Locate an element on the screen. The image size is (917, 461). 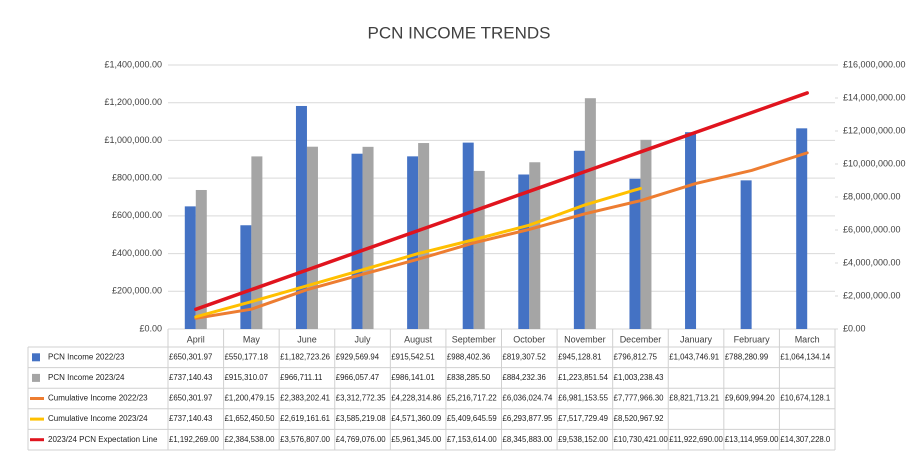
table-cell: £2,383,202.41 is located at coordinates (305, 398).